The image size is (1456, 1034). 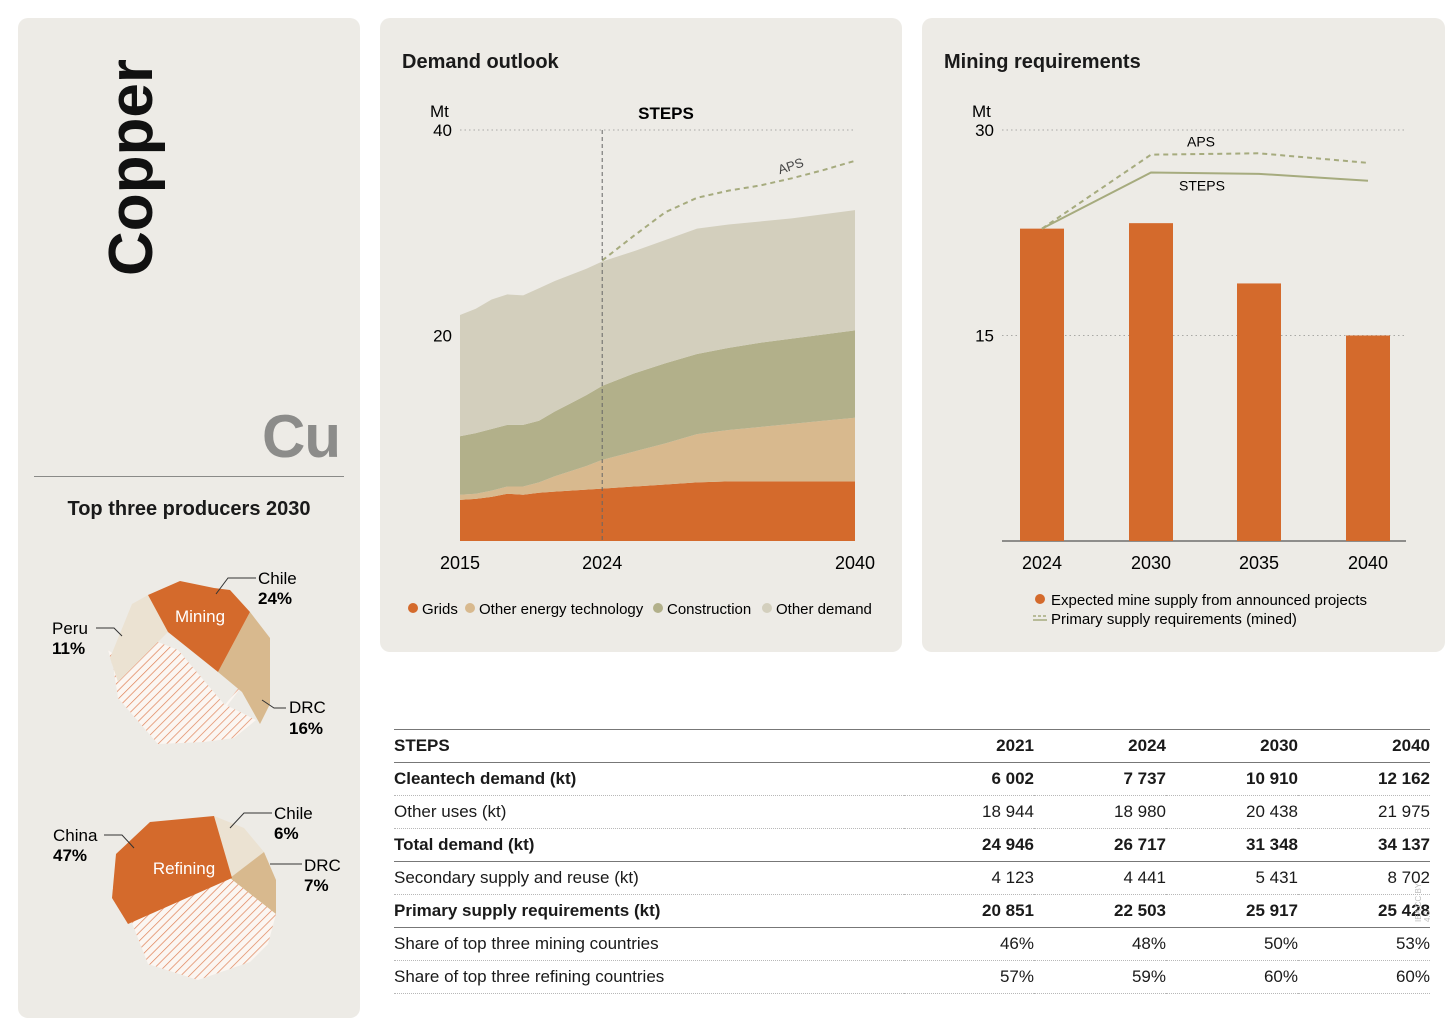 What do you see at coordinates (1232, 878) in the screenshot?
I see `cell-value: 5 431` at bounding box center [1232, 878].